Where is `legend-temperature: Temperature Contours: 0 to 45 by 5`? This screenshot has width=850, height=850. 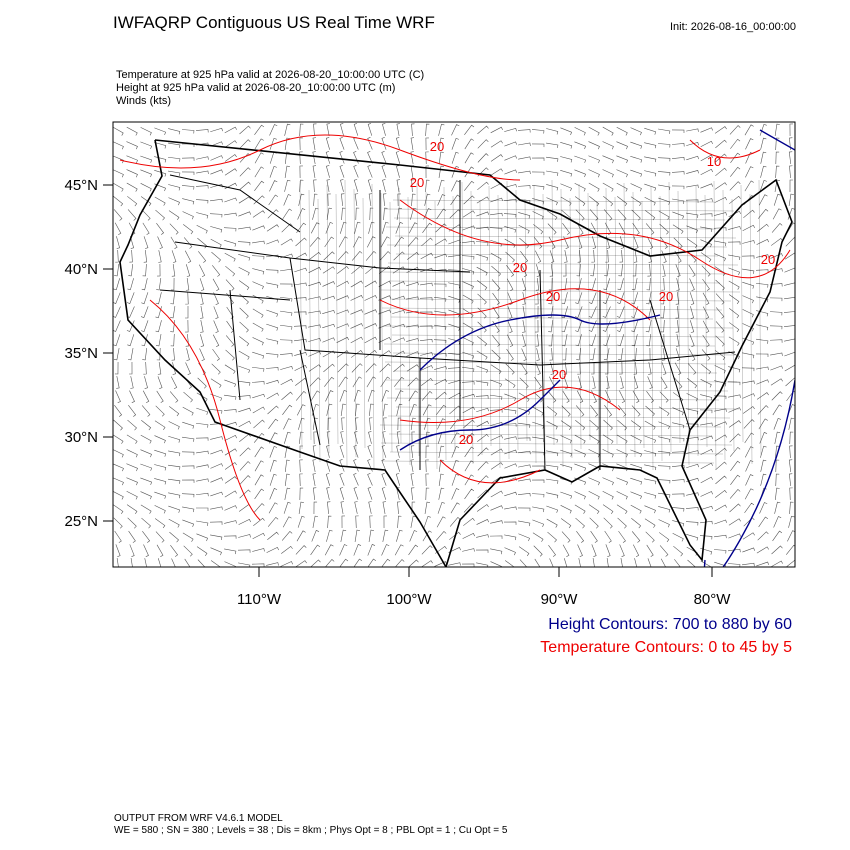 legend-temperature: Temperature Contours: 0 to 45 by 5 is located at coordinates (666, 647).